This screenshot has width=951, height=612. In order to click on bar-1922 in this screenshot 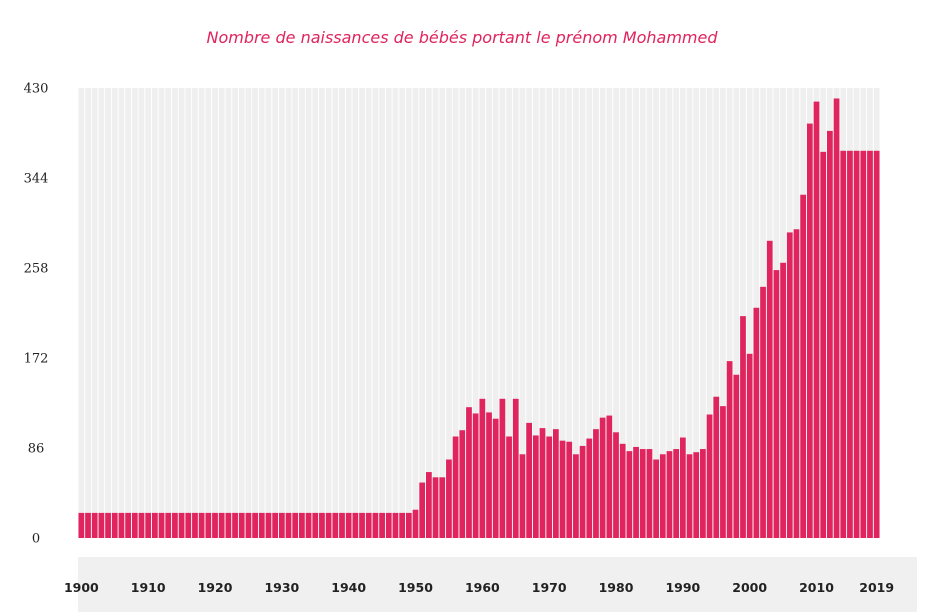, I will do `click(228, 525)`.